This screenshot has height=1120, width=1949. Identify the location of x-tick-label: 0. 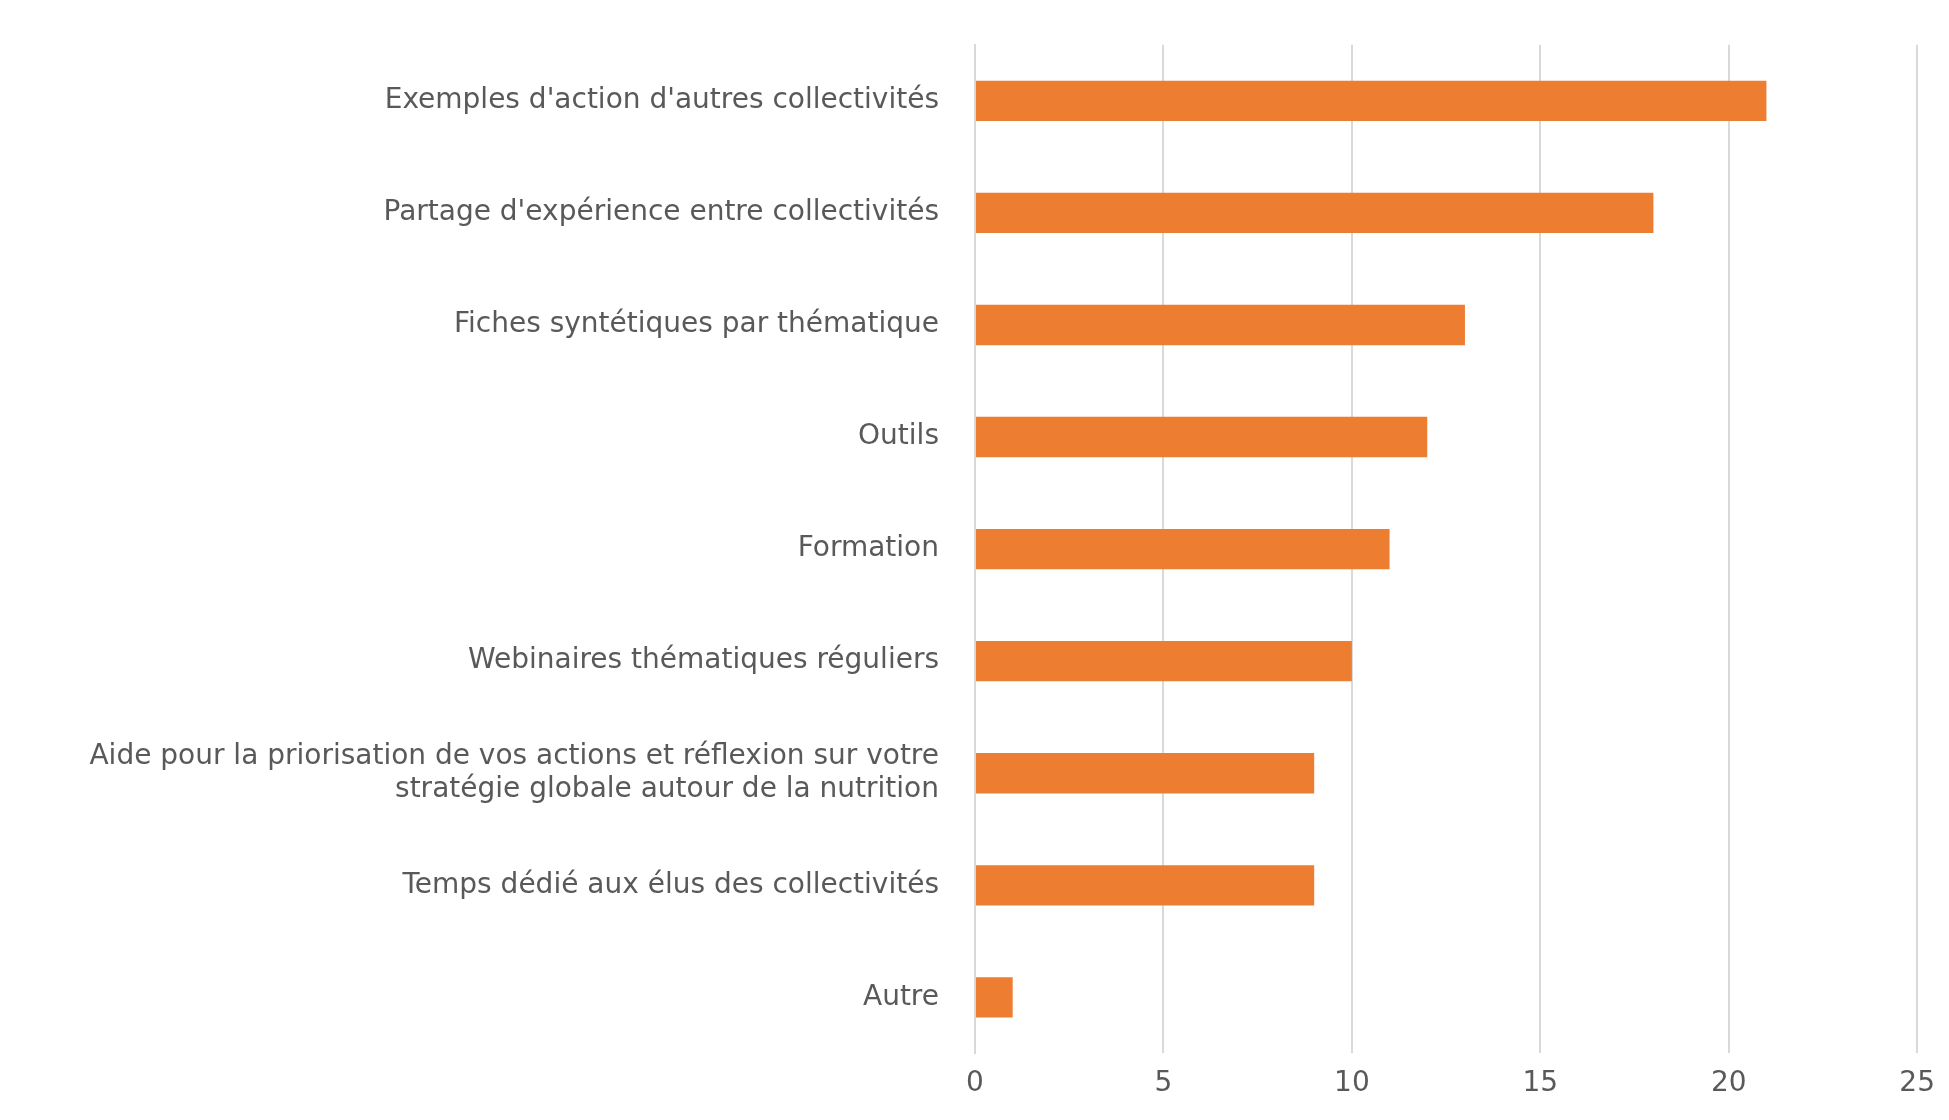
(975, 1082).